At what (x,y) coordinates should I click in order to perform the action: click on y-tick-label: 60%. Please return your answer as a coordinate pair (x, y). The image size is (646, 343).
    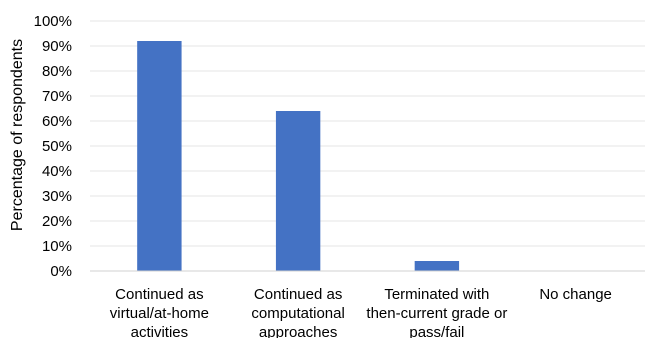
    Looking at the image, I should click on (57, 121).